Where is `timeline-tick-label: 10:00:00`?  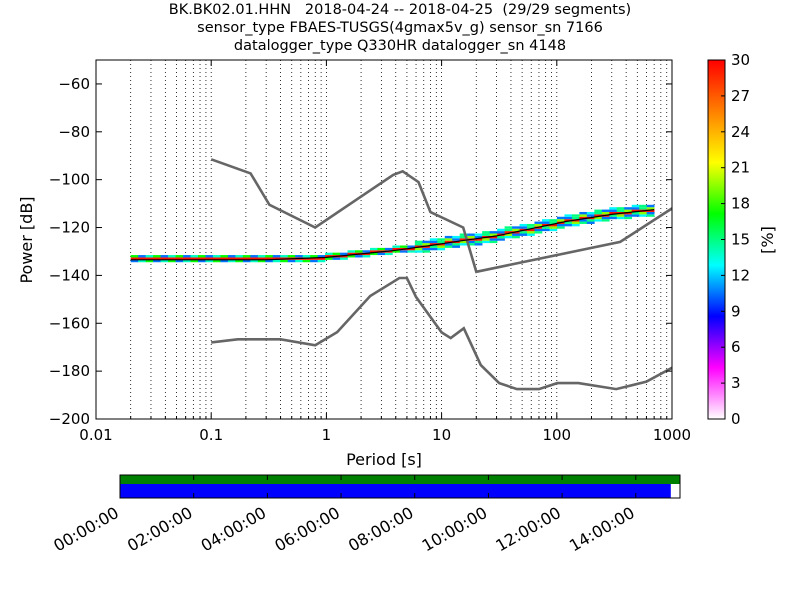 timeline-tick-label: 10:00:00 is located at coordinates (455, 529).